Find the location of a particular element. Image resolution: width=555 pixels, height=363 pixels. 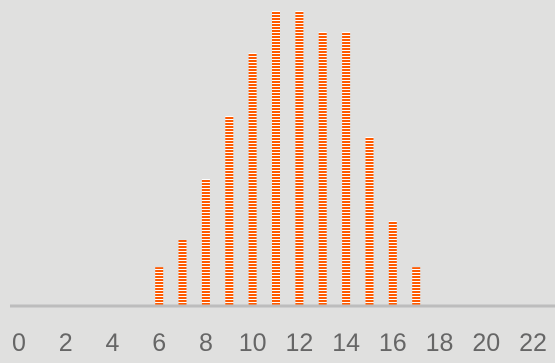

x-tick-label-10: 10 is located at coordinates (253, 343).